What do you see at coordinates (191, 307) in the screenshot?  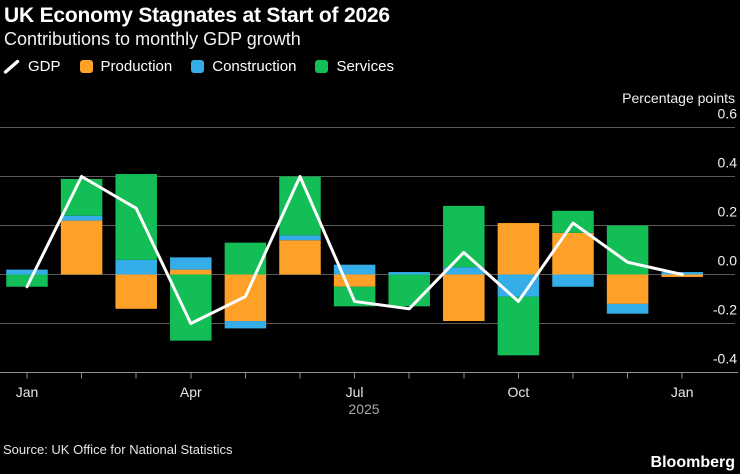 I see `bar-apr-2025-services` at bounding box center [191, 307].